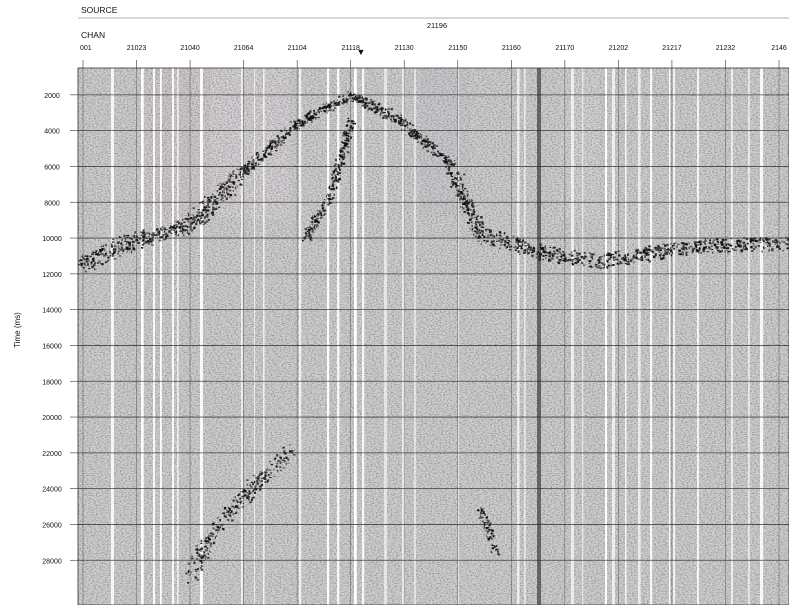 The image size is (789, 605). What do you see at coordinates (355, 336) in the screenshot?
I see `dead-trace` at bounding box center [355, 336].